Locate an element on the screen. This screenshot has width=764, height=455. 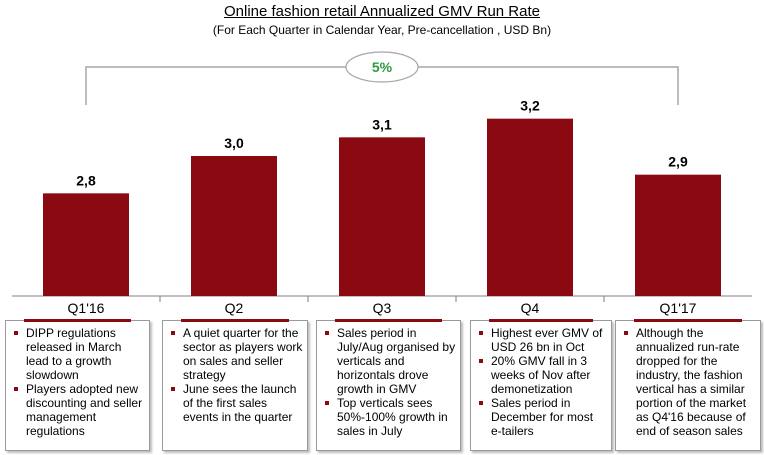
category-label: Q2 is located at coordinates (234, 308).